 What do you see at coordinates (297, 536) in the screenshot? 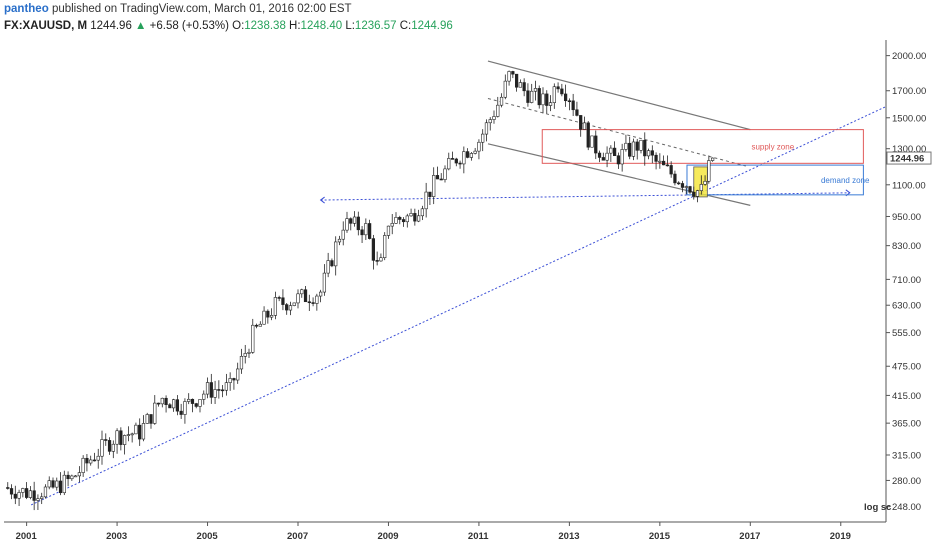
I see `x-tick-label: 2007` at bounding box center [297, 536].